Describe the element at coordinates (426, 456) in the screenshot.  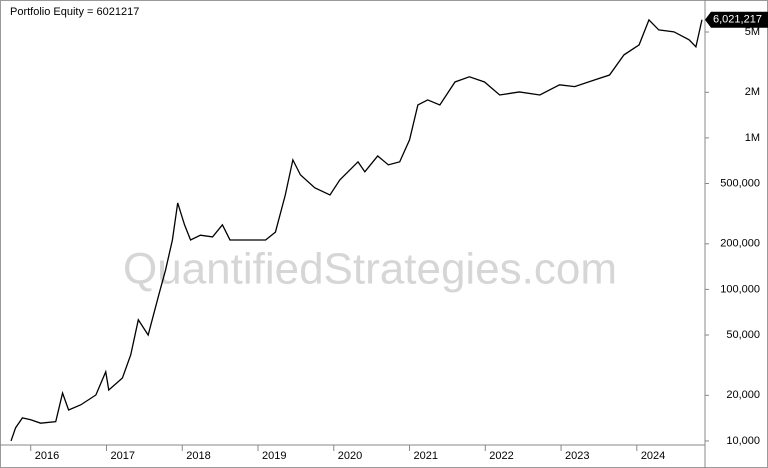
I see `x-tick-label: 2021` at that location.